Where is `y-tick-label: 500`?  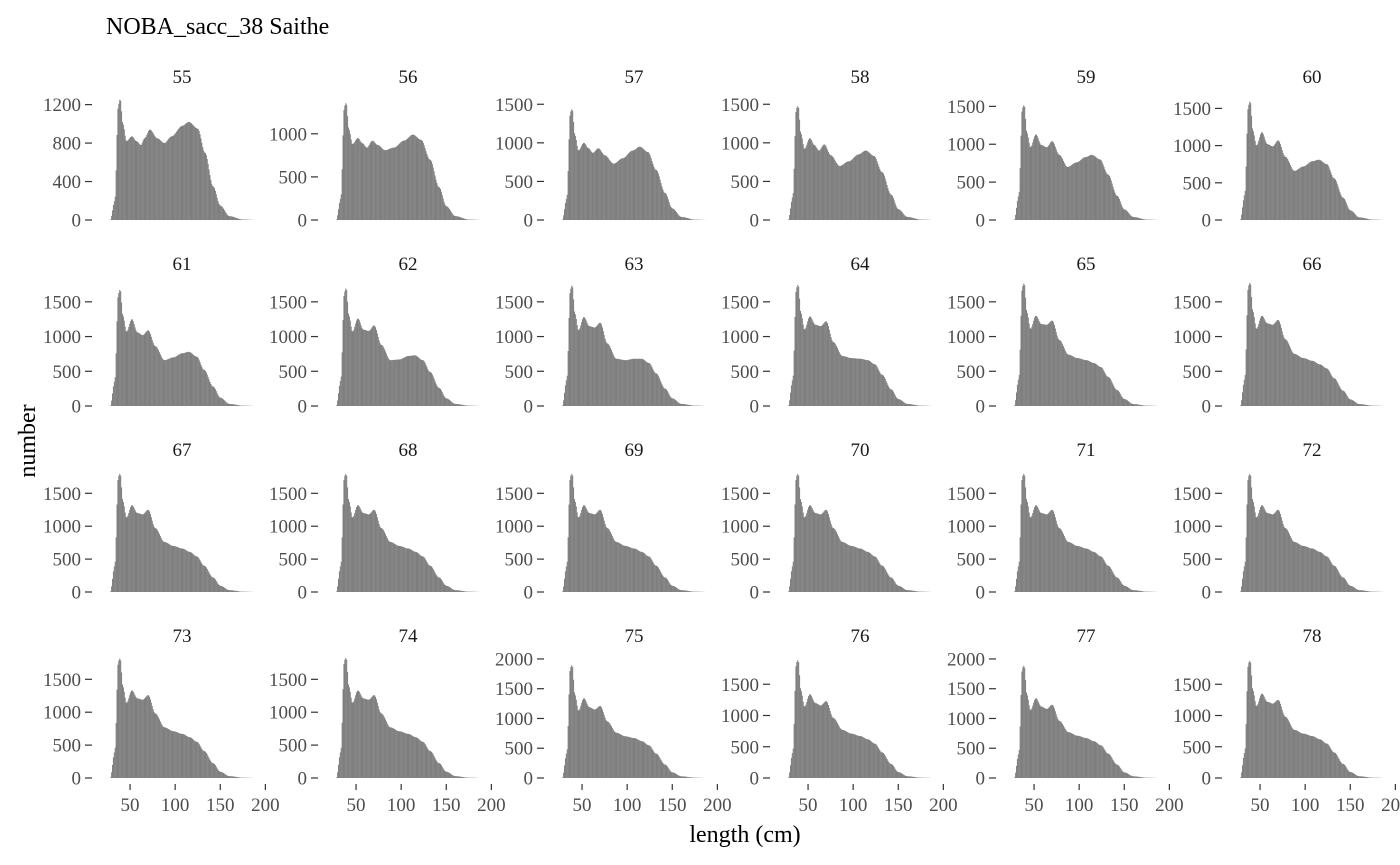 y-tick-label: 500 is located at coordinates (745, 747).